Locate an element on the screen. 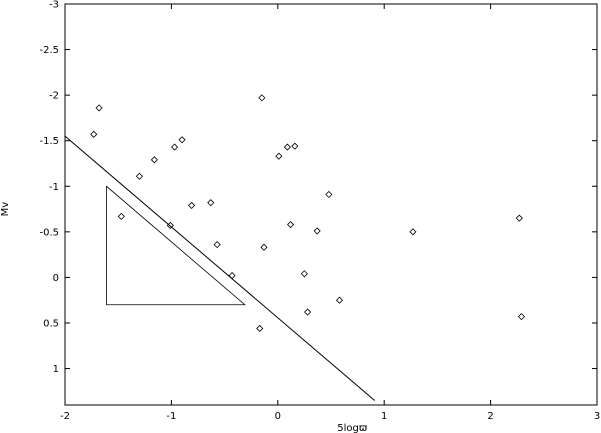 The height and width of the screenshot is (433, 601). x-tick-label: 0 is located at coordinates (278, 416).